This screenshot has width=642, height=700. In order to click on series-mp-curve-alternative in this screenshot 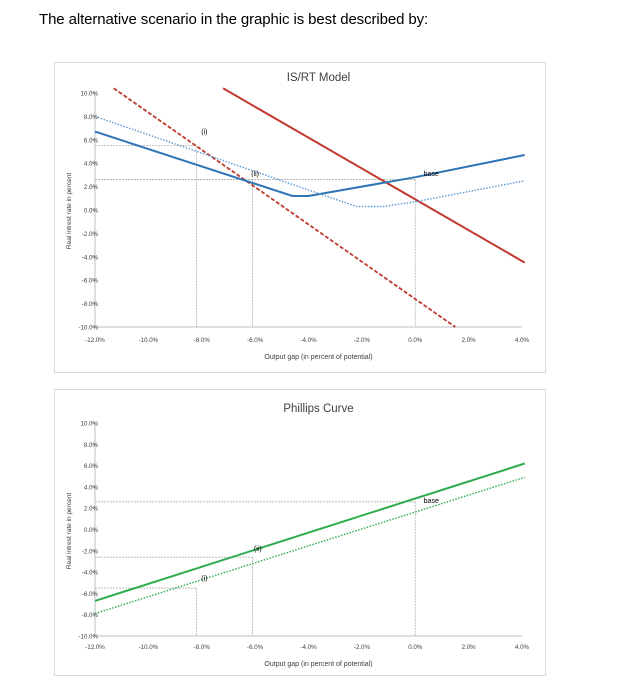, I will do `click(309, 161)`.